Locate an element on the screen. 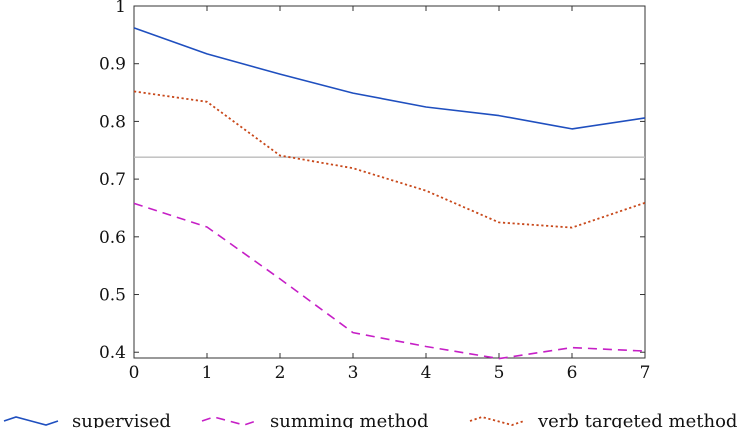 The width and height of the screenshot is (745, 428). x-tick-label: 4 is located at coordinates (426, 373).